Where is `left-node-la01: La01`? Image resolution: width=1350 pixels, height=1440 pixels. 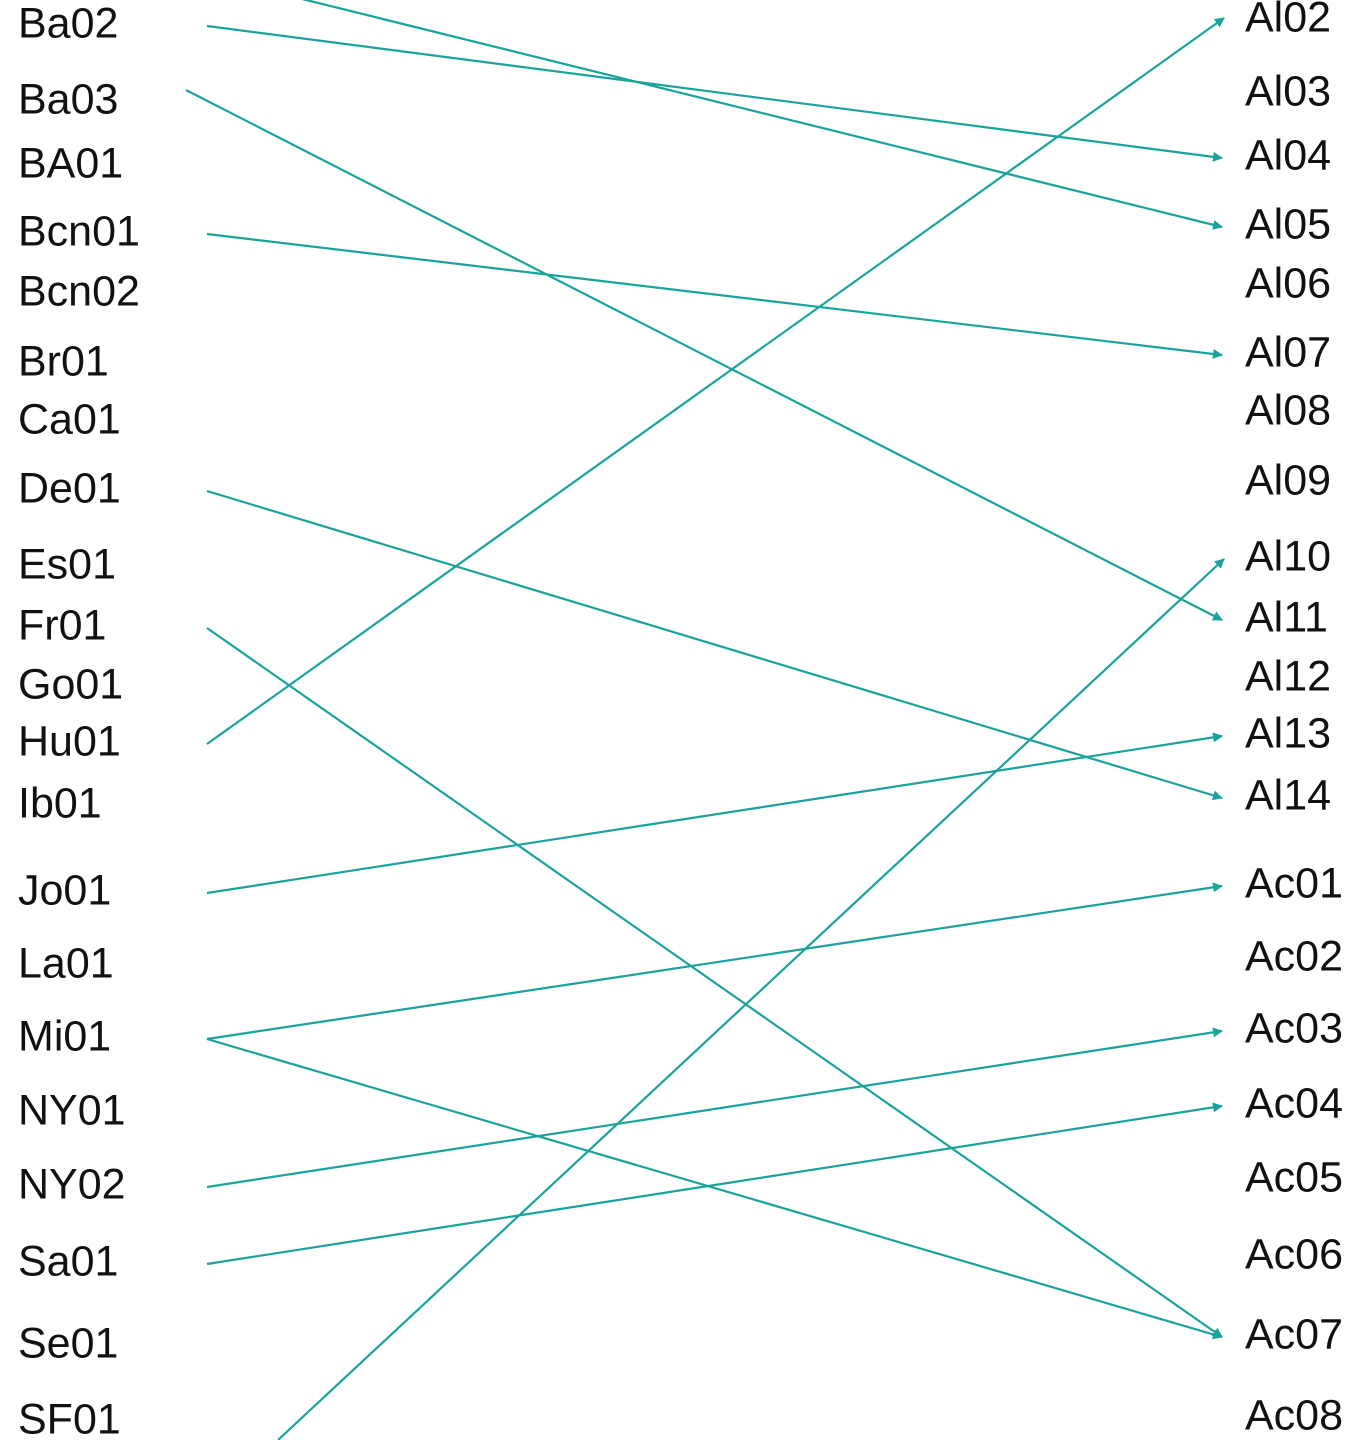
left-node-la01: La01 is located at coordinates (66, 963).